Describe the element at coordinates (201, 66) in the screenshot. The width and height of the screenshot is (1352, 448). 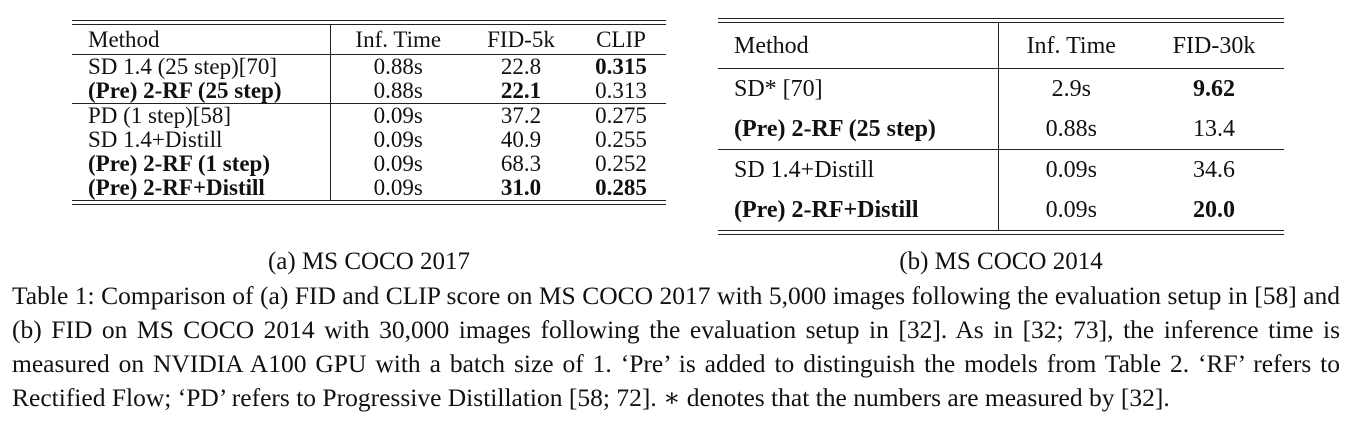
I see `table-a-method: SD 1.4 (25 step)[70]` at that location.